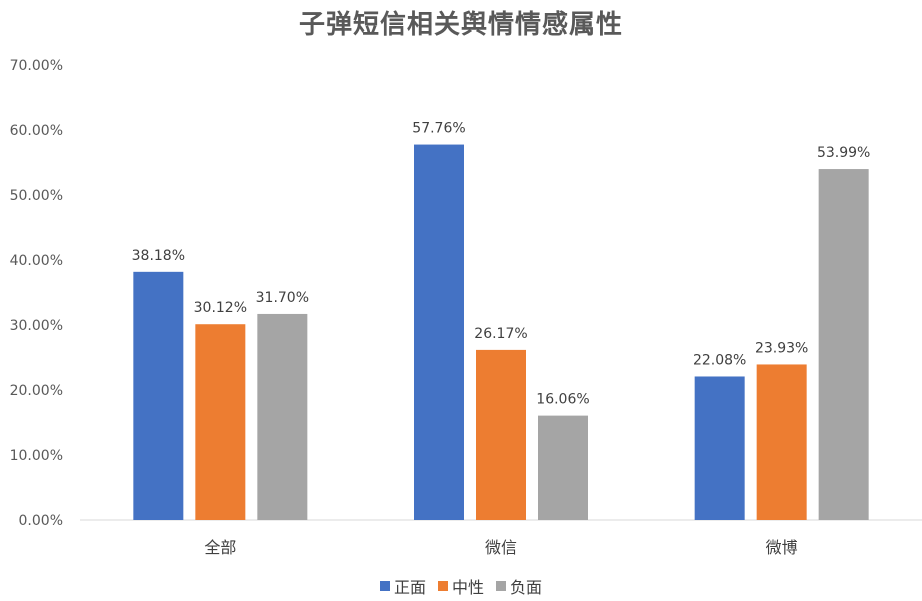  What do you see at coordinates (220, 308) in the screenshot?
I see `data-label: 30.12%` at bounding box center [220, 308].